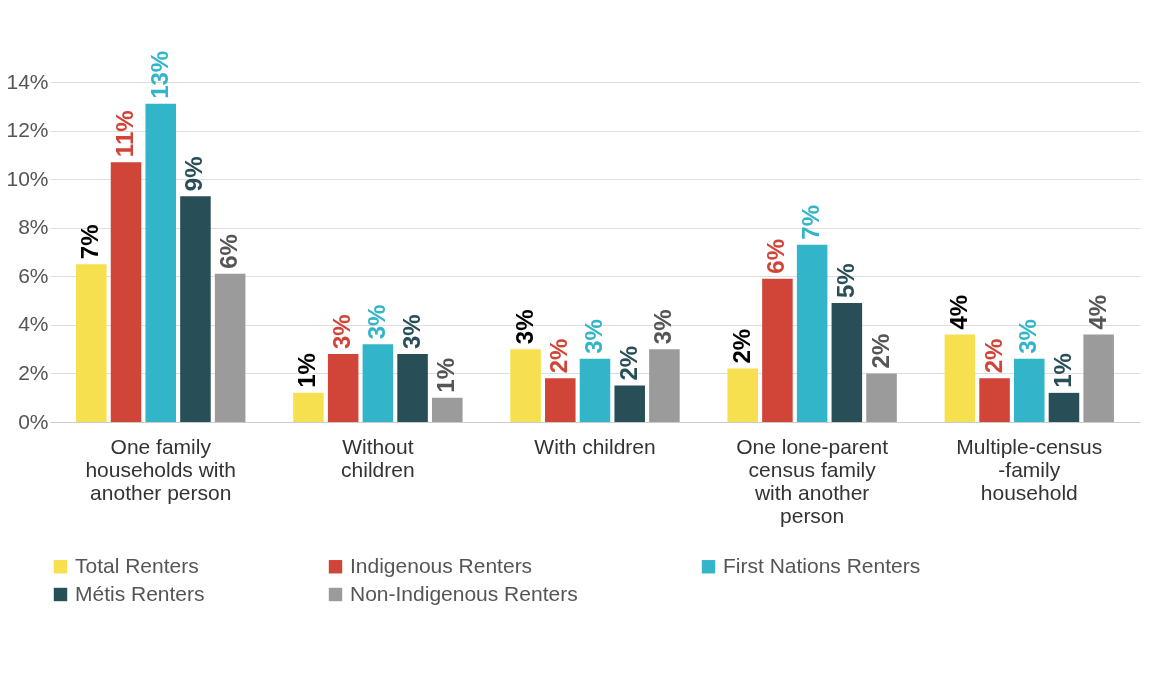 The width and height of the screenshot is (1166, 688). I want to click on y-tick-label: 14%, so click(27, 81).